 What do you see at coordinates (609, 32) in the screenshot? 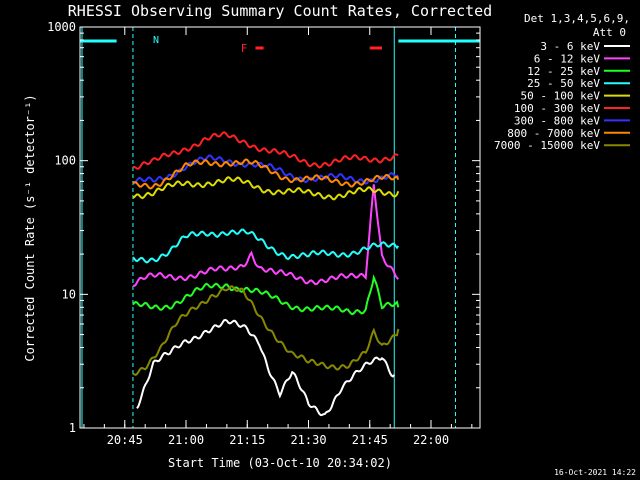
I see `legend-header-line-2: Att 0` at bounding box center [609, 32].